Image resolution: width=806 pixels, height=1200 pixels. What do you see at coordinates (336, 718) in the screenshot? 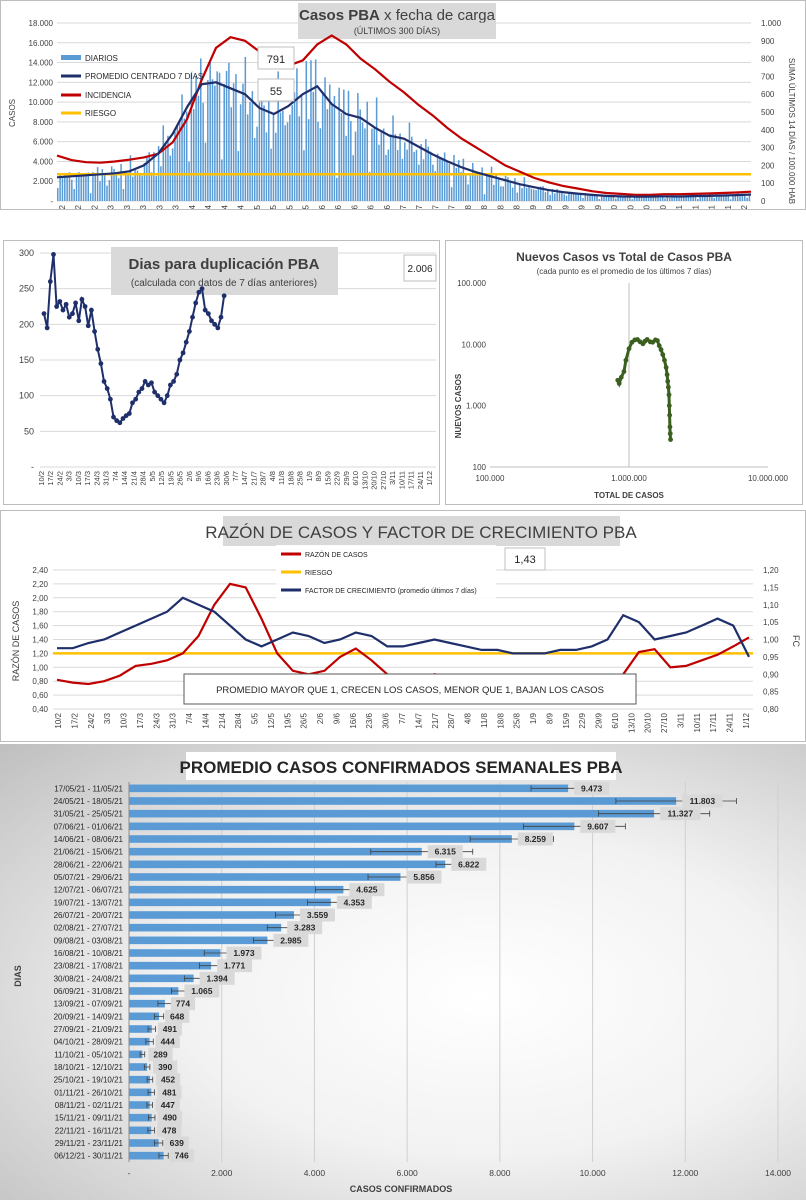
I see `razon-xtick: 9/6` at bounding box center [336, 718].